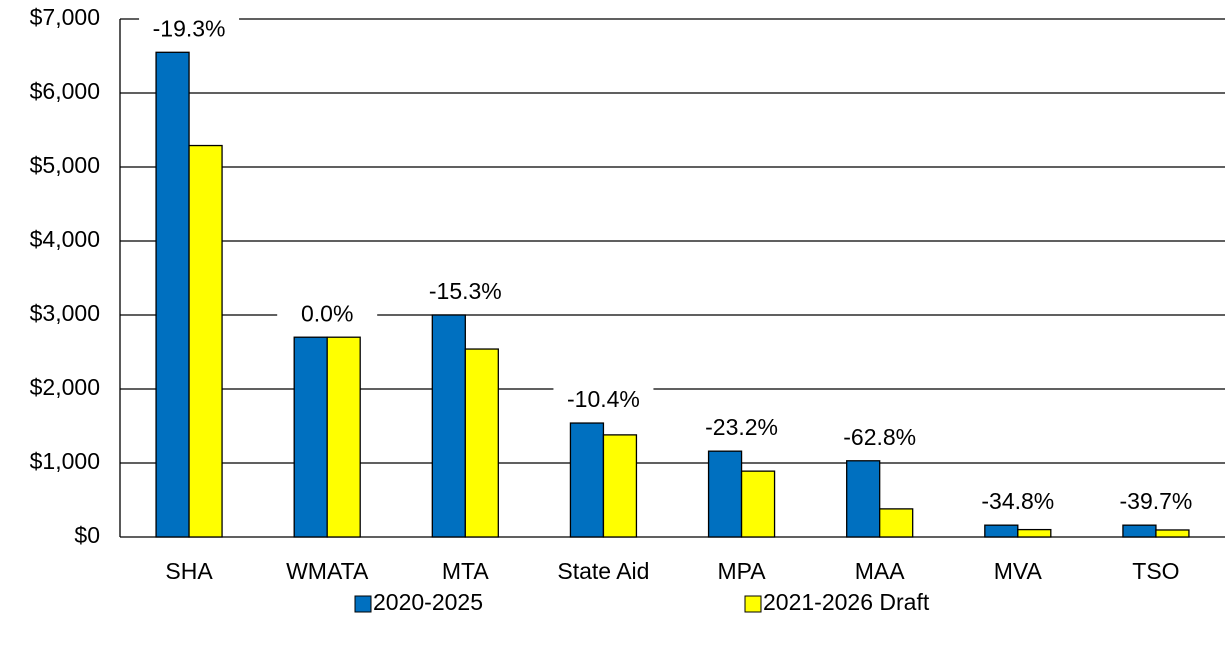 The image size is (1225, 645). What do you see at coordinates (466, 571) in the screenshot?
I see `x-tick-label: MTA` at bounding box center [466, 571].